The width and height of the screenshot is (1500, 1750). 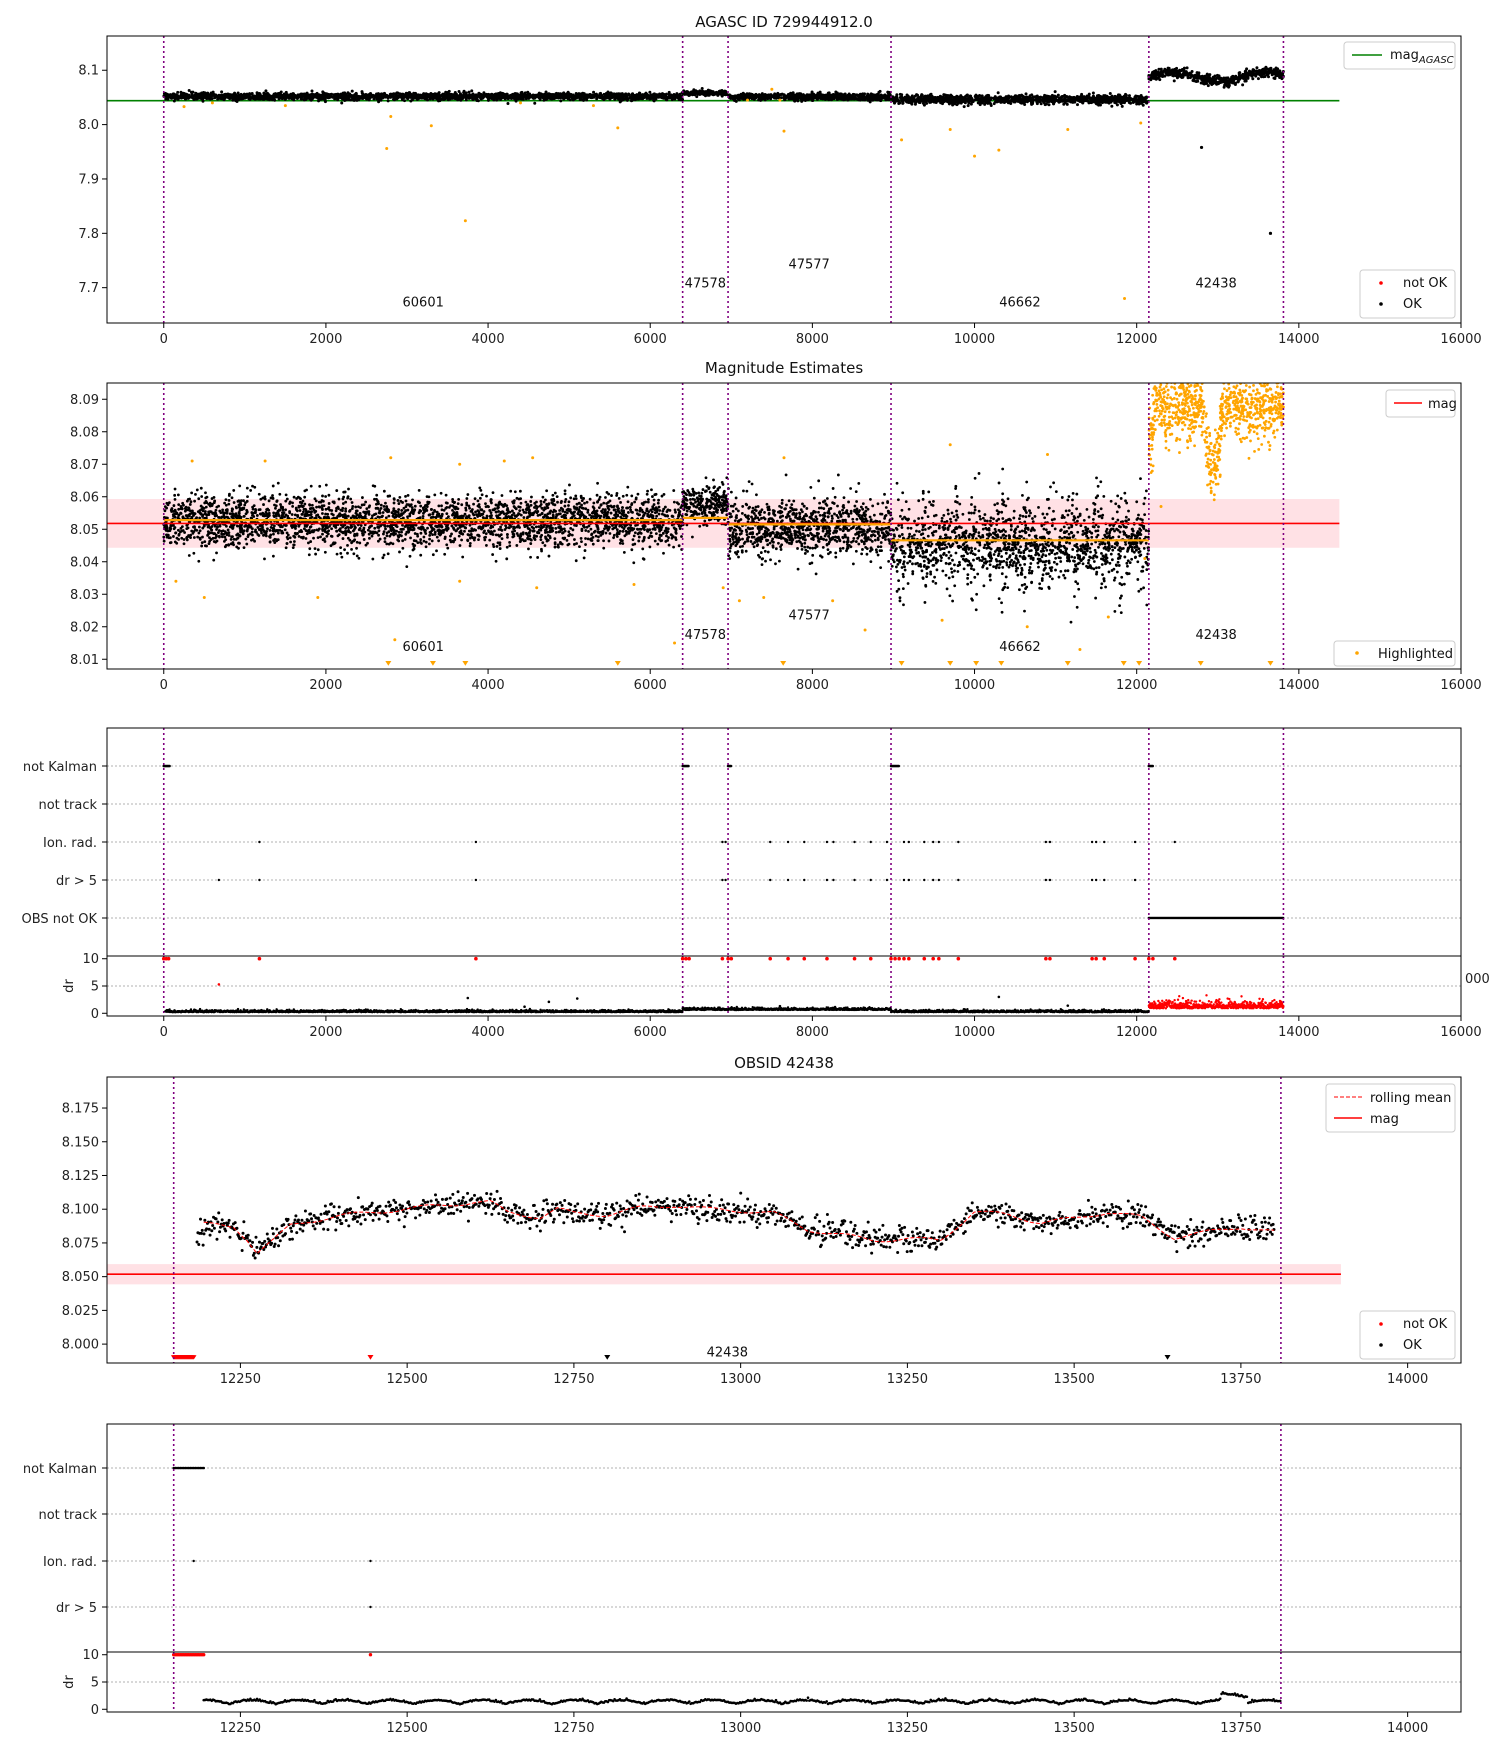 I want to click on x-tick-label: 12000, so click(x=1136, y=339).